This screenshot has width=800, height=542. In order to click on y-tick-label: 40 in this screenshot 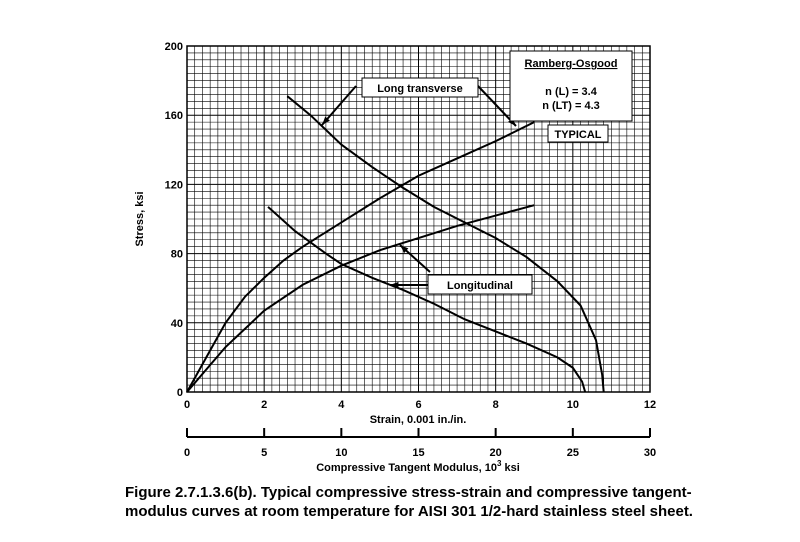, I will do `click(177, 324)`.